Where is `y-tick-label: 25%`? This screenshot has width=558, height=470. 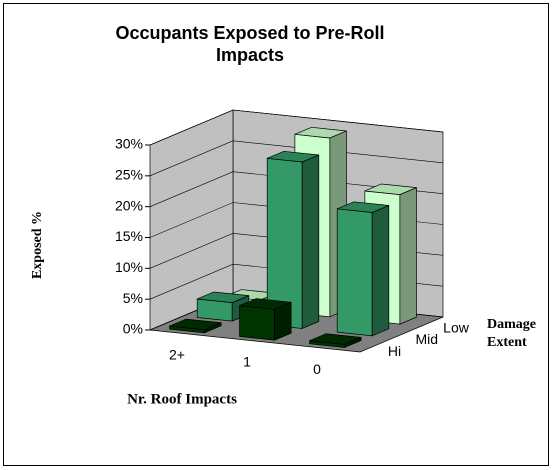 y-tick-label: 25% is located at coordinates (129, 175).